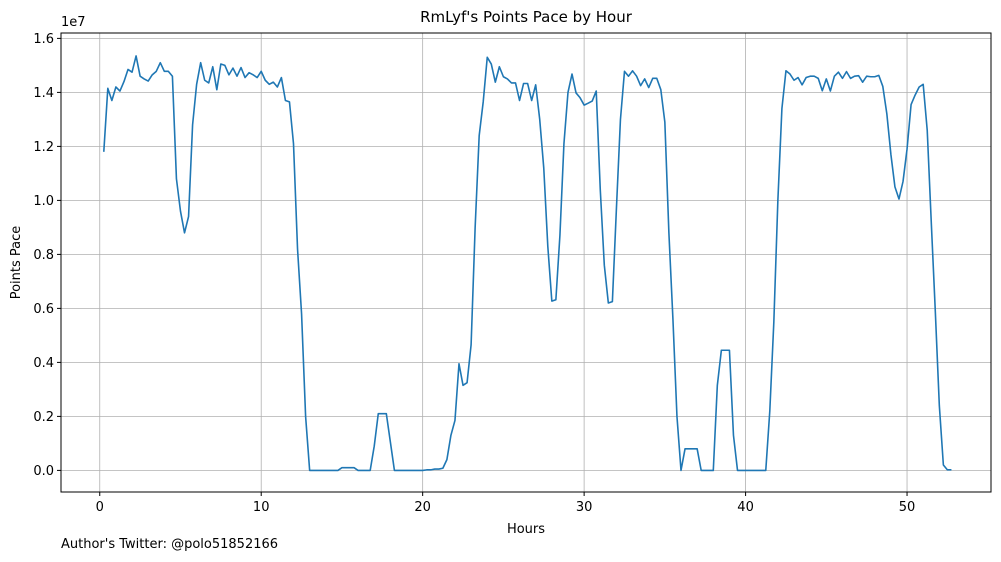 The width and height of the screenshot is (1001, 562). I want to click on x-tick-label: 20, so click(422, 507).